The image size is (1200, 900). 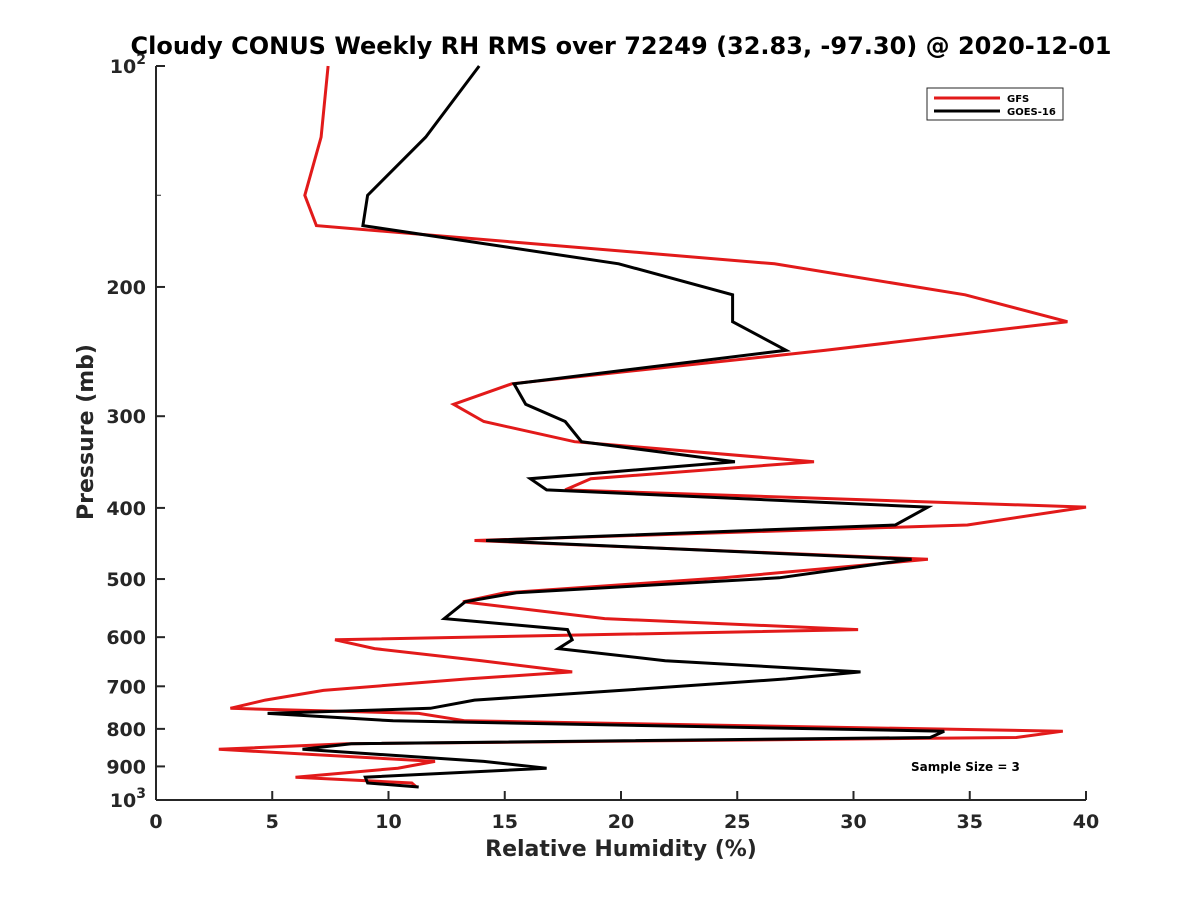 What do you see at coordinates (853, 822) in the screenshot?
I see `x-tick-label: 30` at bounding box center [853, 822].